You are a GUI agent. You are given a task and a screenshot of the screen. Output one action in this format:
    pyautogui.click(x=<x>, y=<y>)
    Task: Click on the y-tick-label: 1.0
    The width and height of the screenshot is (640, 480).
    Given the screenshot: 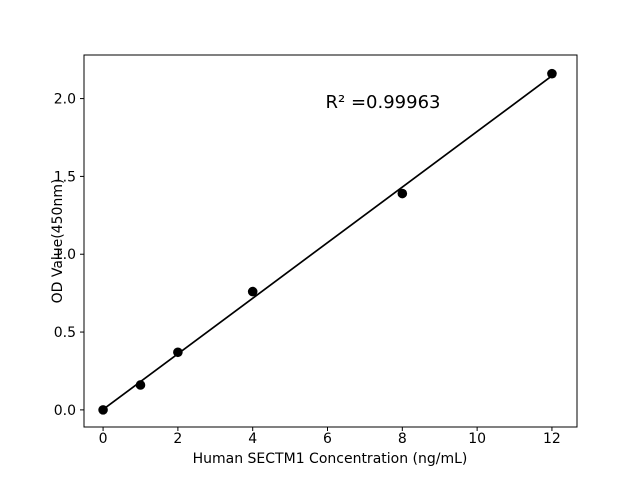 What is the action you would take?
    pyautogui.click(x=65, y=255)
    